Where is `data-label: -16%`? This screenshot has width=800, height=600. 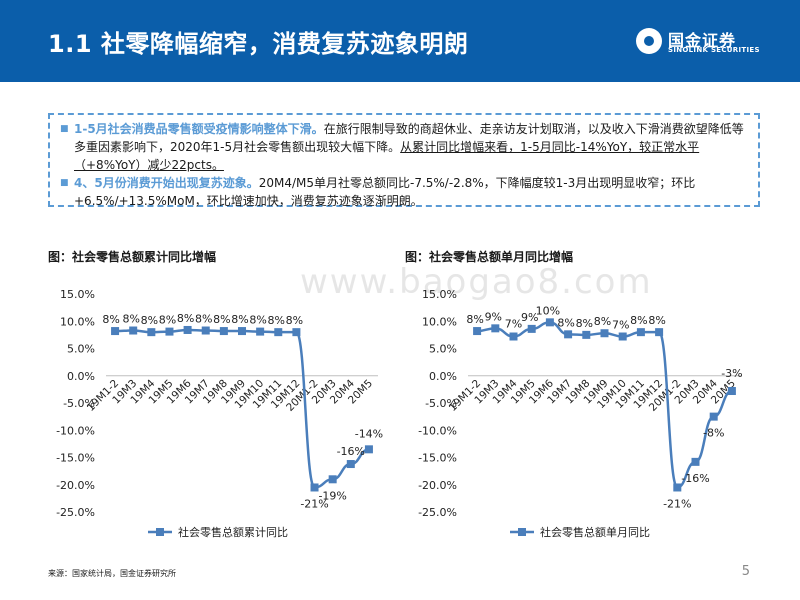 data-label: -16% is located at coordinates (351, 451).